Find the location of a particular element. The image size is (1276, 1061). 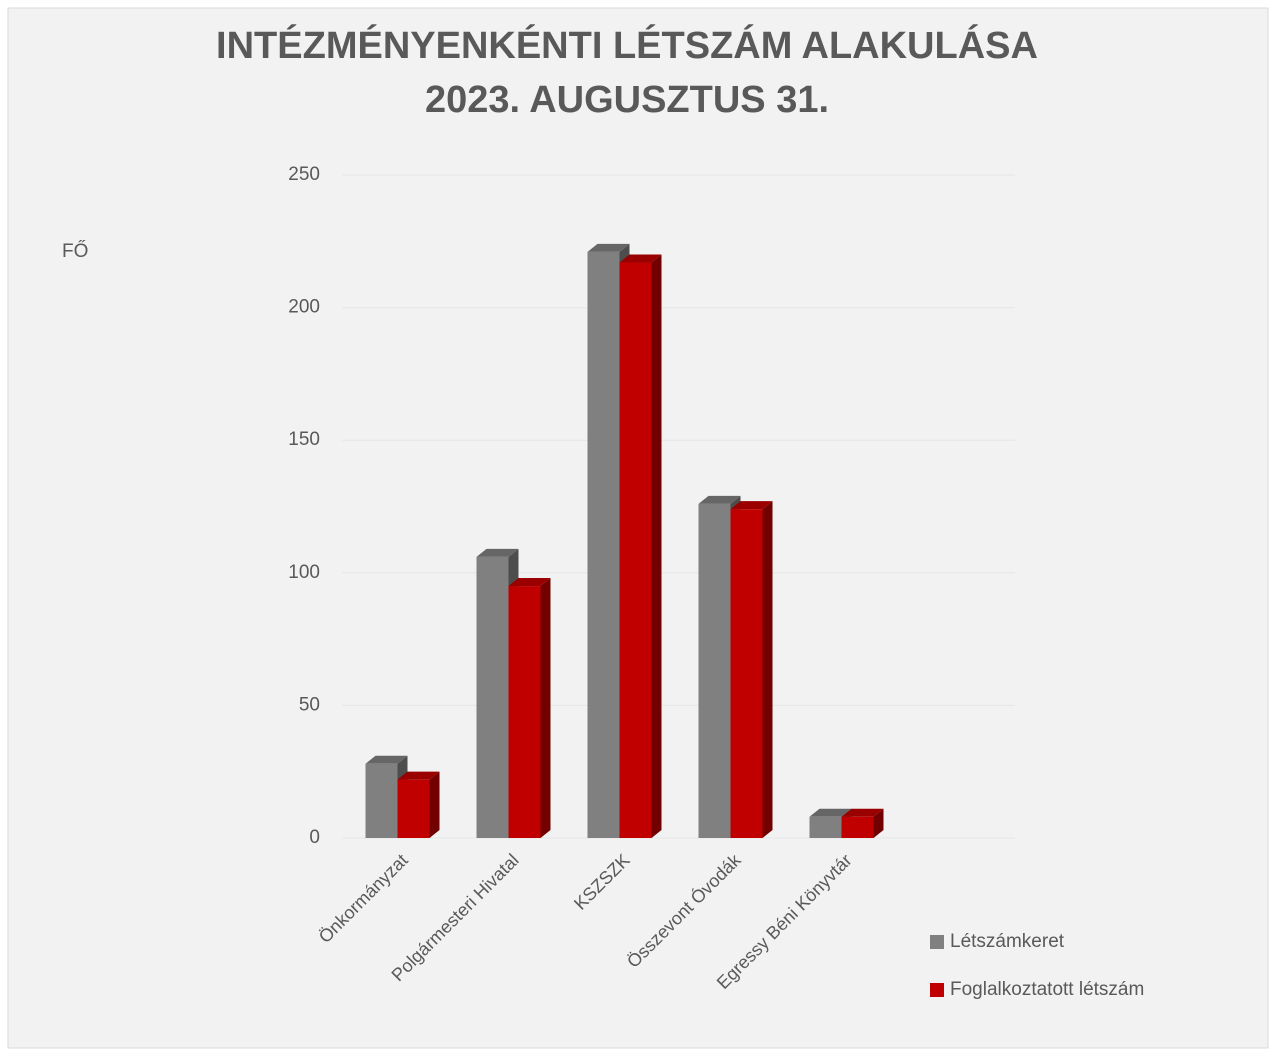

y-tick-label: 250 is located at coordinates (304, 174).